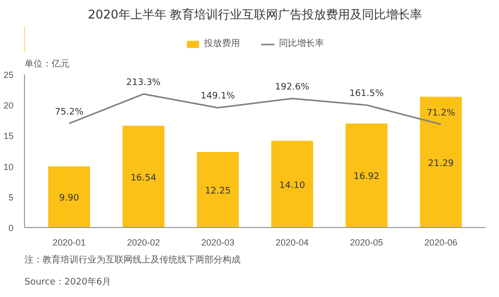 The image size is (499, 297). What do you see at coordinates (68, 282) in the screenshot?
I see `source-note: Source：2020年6月` at bounding box center [68, 282].